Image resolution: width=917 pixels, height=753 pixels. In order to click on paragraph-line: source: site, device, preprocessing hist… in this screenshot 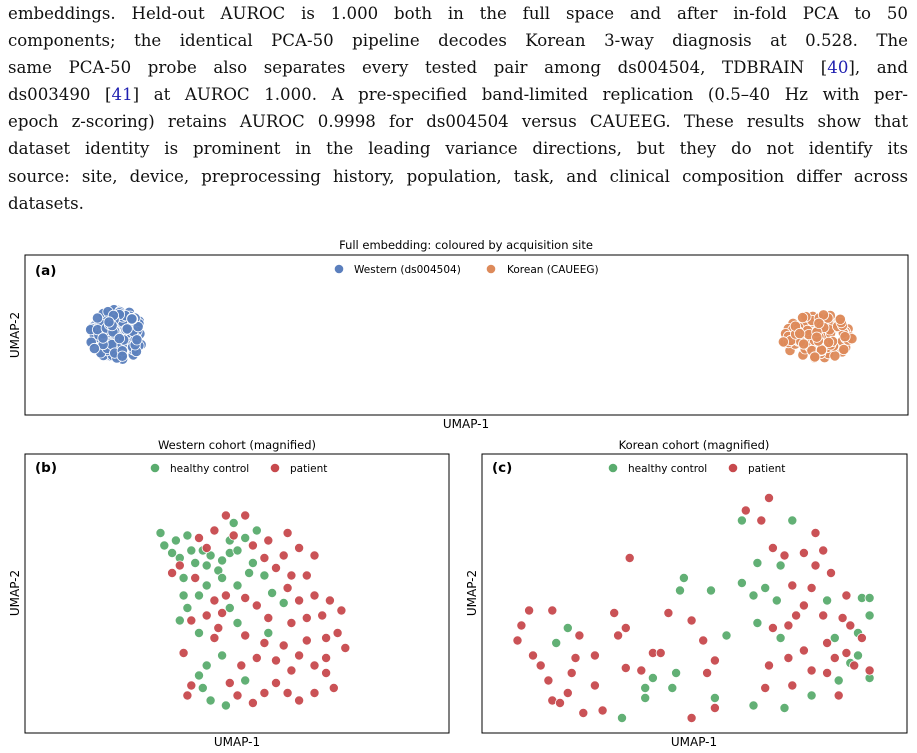, I will do `click(458, 176)`.